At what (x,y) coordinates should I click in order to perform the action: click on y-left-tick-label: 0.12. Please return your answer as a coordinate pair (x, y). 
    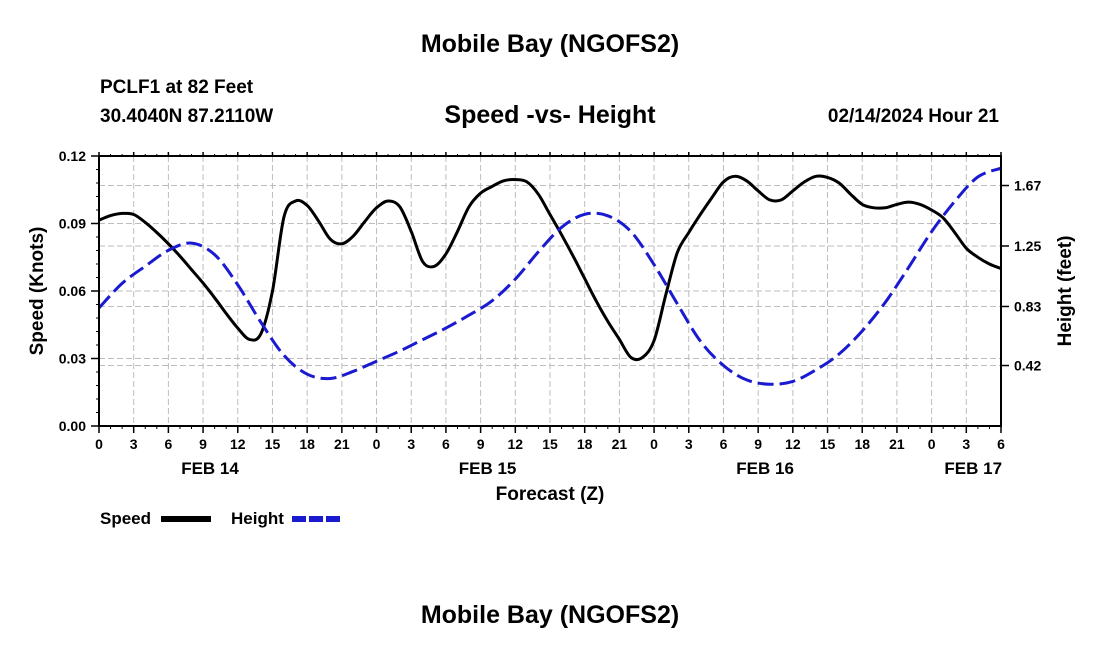
    Looking at the image, I should click on (72, 156).